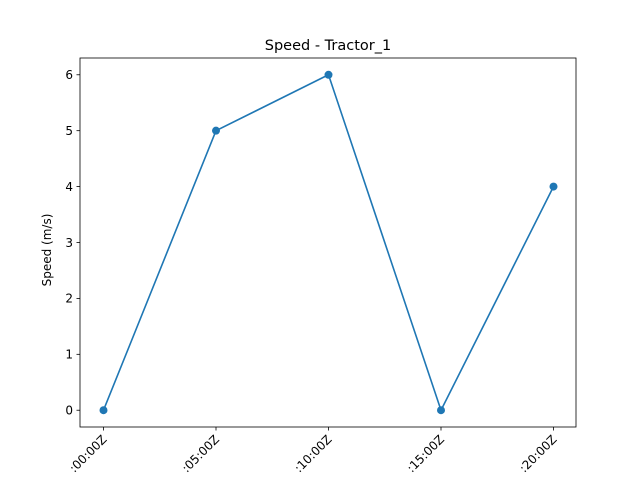 The image size is (640, 480). I want to click on y-tick-label: 1, so click(69, 355).